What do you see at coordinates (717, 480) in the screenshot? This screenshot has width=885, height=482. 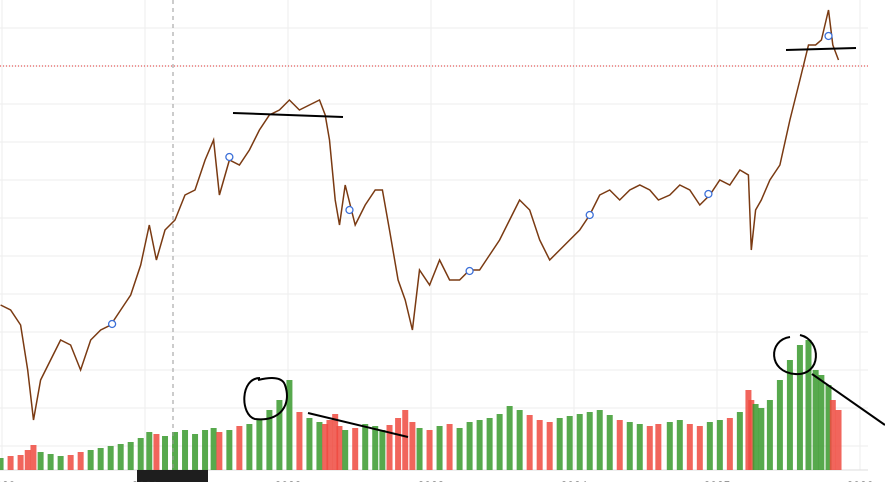 I see `x-tick-label: 2025` at bounding box center [717, 480].